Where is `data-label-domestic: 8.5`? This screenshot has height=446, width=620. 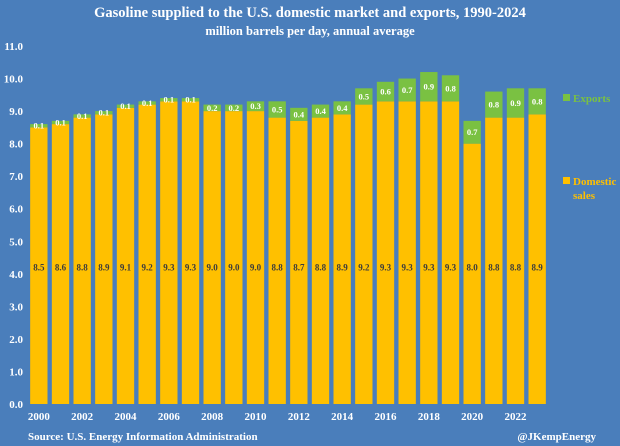 data-label-domestic: 8.5 is located at coordinates (39, 268).